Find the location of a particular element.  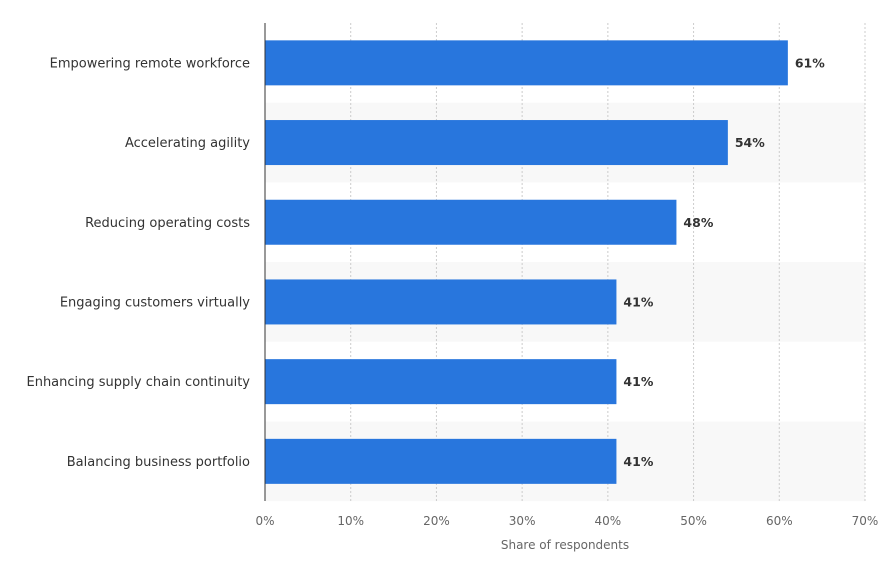

x-tick-label: 30% is located at coordinates (522, 521).